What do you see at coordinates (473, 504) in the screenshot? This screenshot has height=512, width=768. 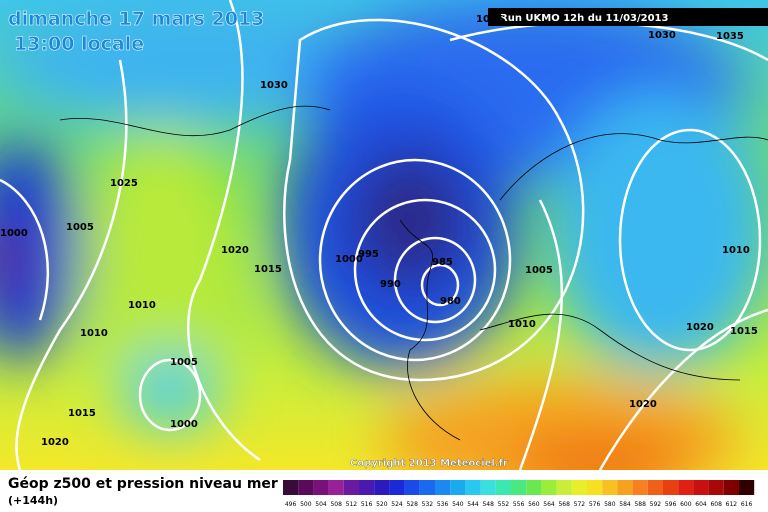 I see `scale-label: 544` at bounding box center [473, 504].